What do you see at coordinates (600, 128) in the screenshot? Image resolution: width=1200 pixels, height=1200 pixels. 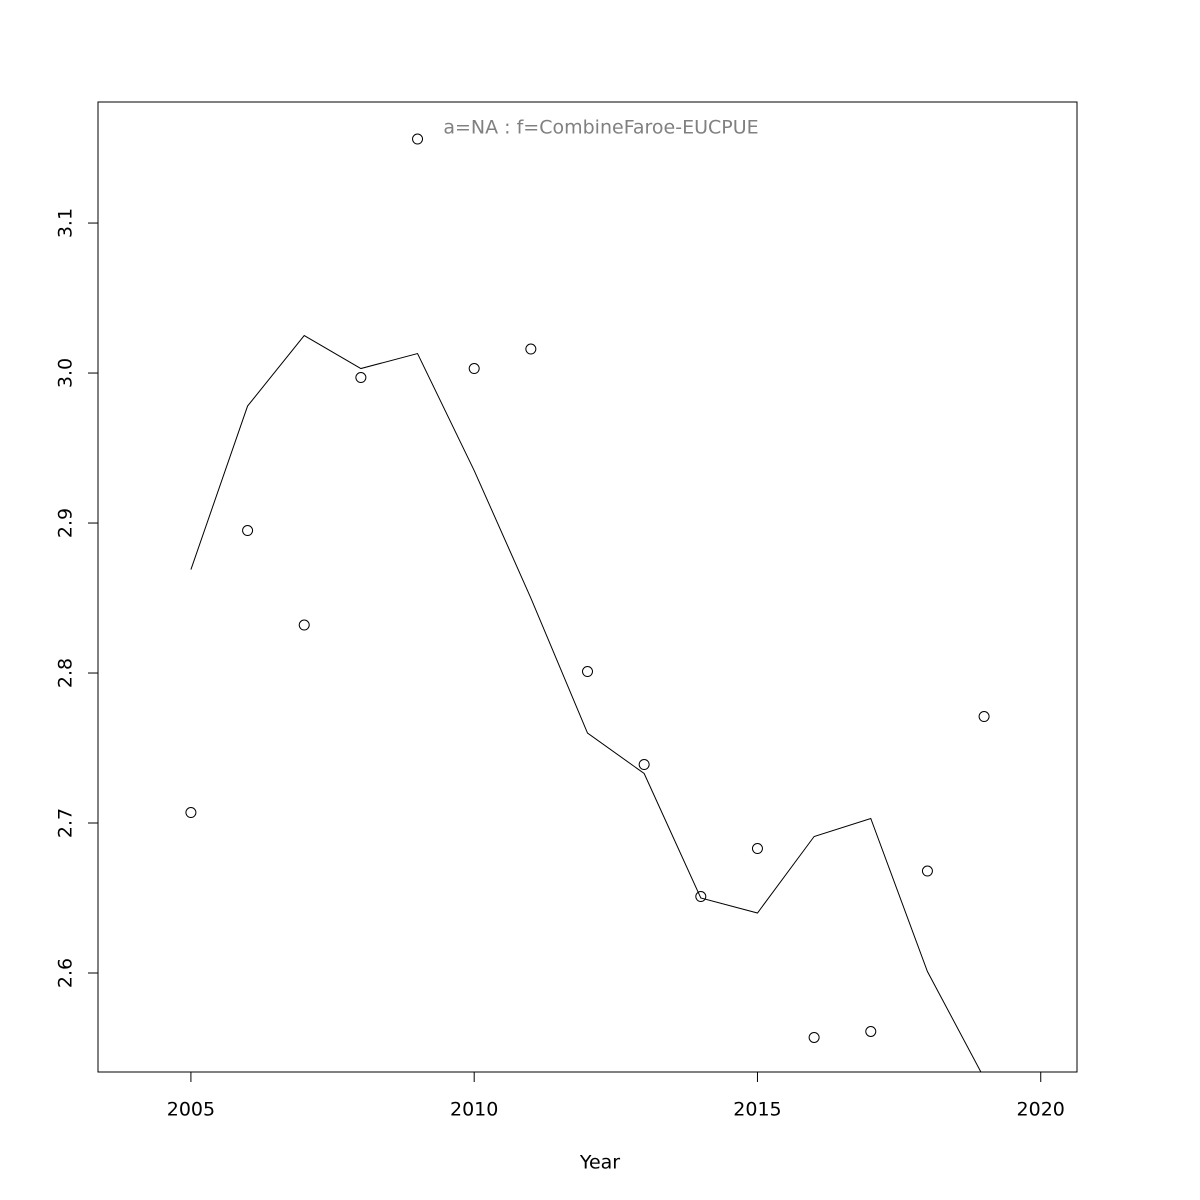 I see `chart-title: a=NA : f=CombineFaroe-EUCPUE` at bounding box center [600, 128].